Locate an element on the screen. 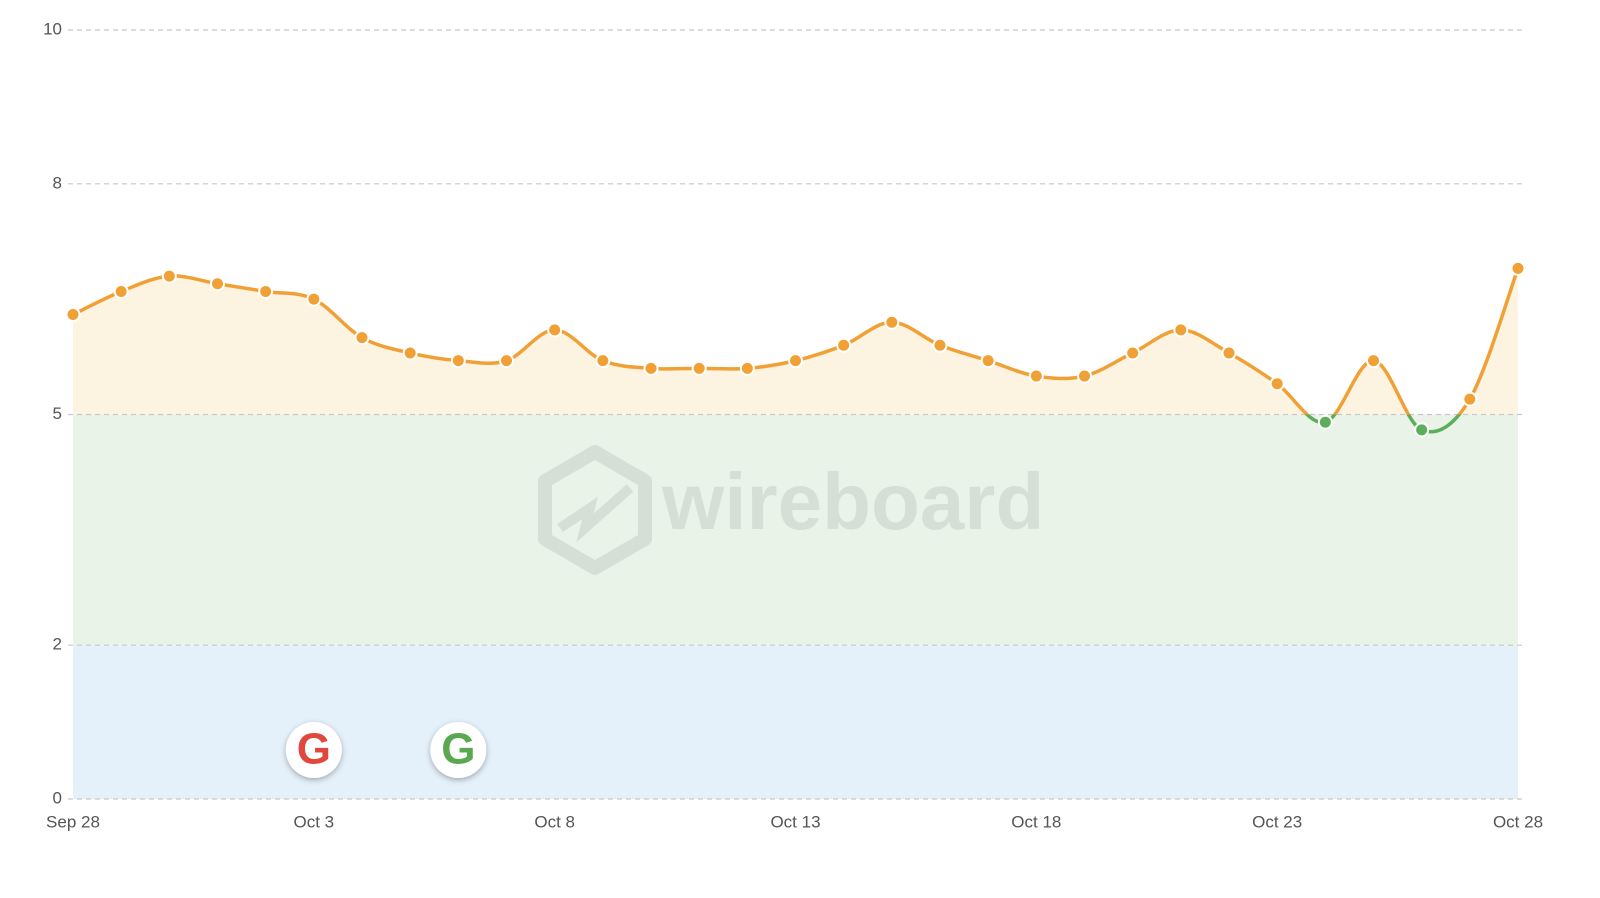 This screenshot has width=1600, height=898. y-tick-label: 10 is located at coordinates (52, 28).